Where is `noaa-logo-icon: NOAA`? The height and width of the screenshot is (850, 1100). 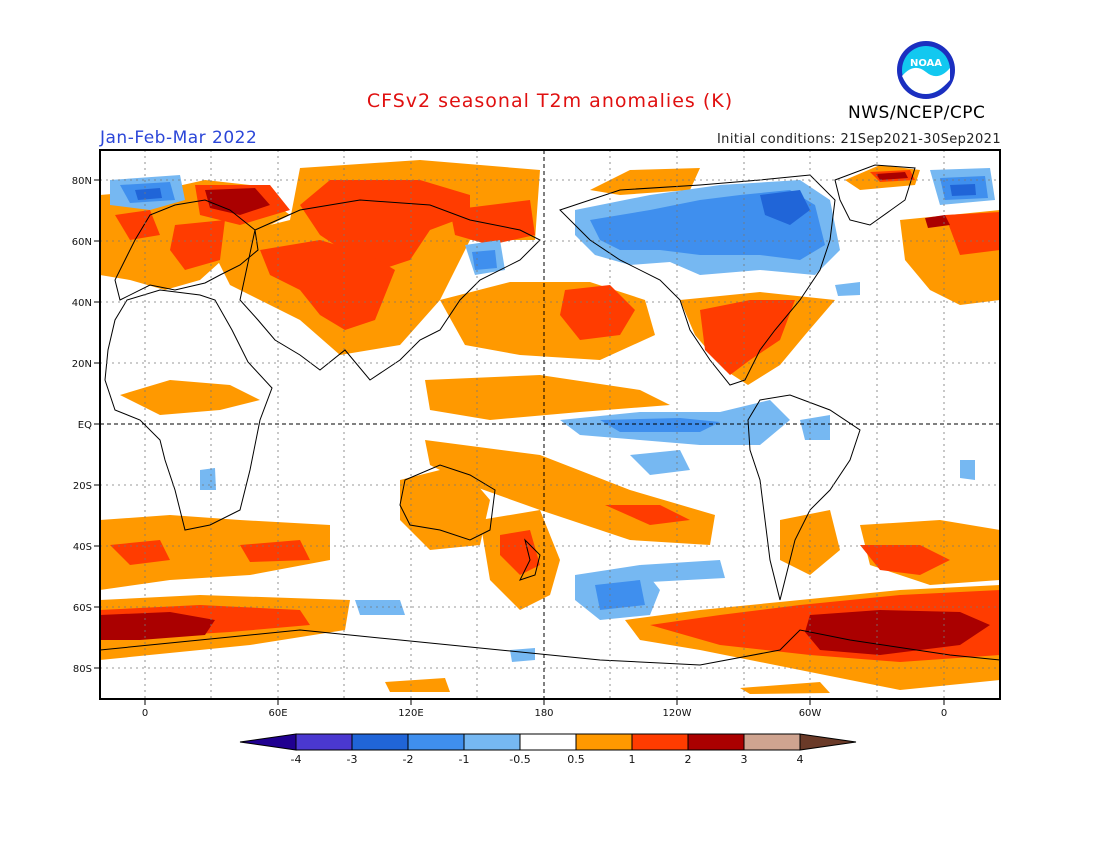
noaa-logo-icon: NOAA is located at coordinates (926, 70).